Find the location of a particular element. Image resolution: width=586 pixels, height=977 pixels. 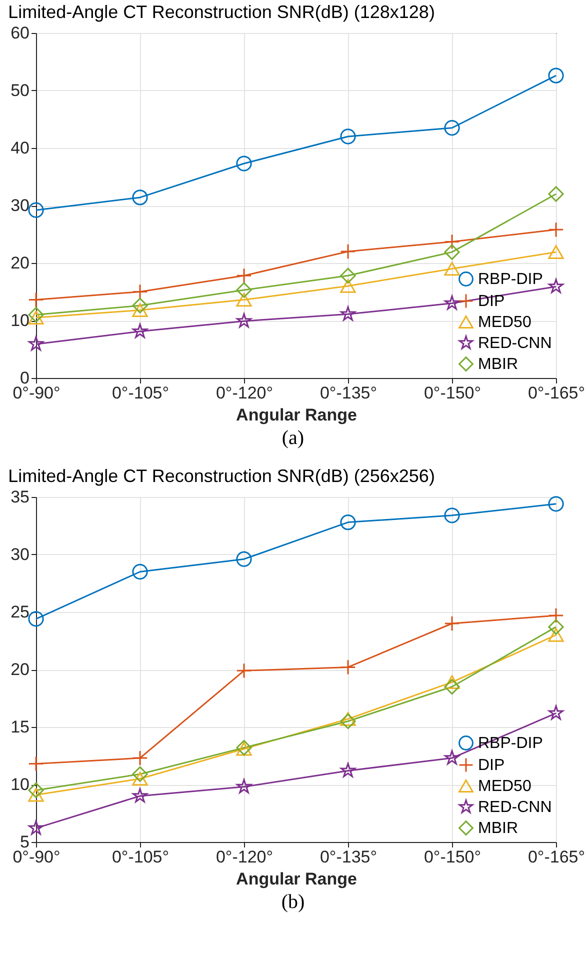

y-tick-label: 35 is located at coordinates (20, 497).